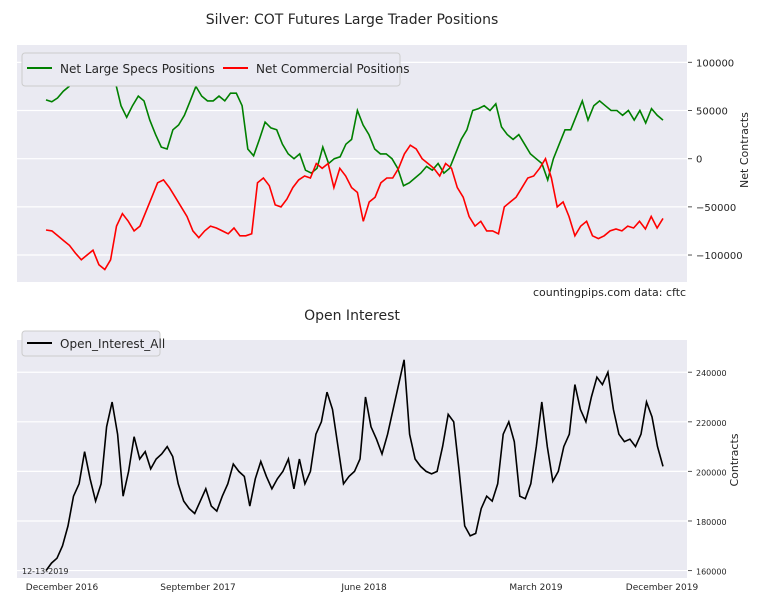  What do you see at coordinates (715, 63) in the screenshot?
I see `y-tick-label: 100000` at bounding box center [715, 63].